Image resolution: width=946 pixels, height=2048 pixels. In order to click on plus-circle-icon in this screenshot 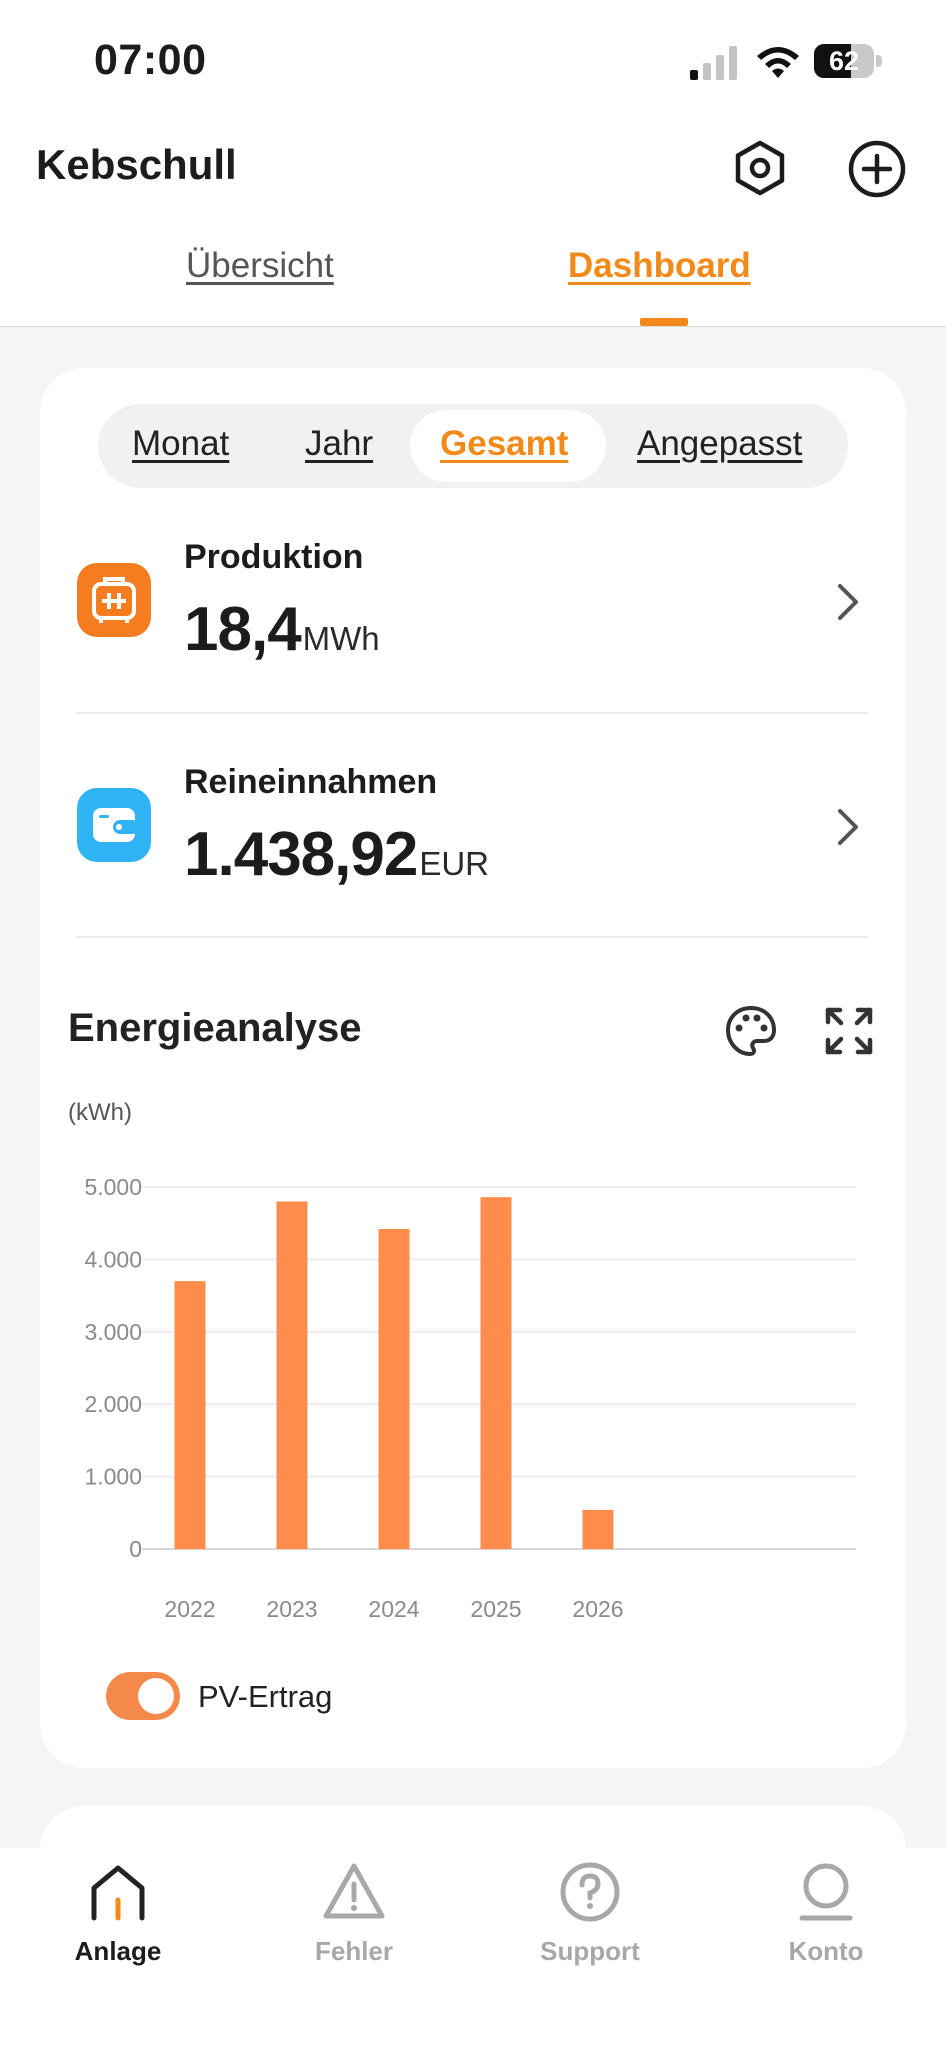, I will do `click(877, 169)`.